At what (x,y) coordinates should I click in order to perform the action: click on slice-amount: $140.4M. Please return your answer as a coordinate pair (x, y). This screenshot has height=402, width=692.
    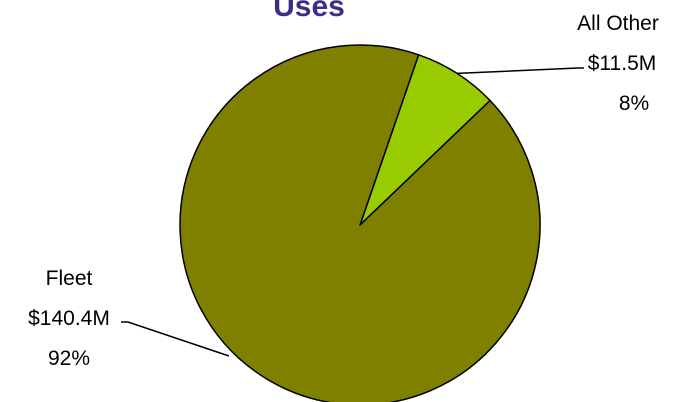
    Looking at the image, I should click on (69, 318).